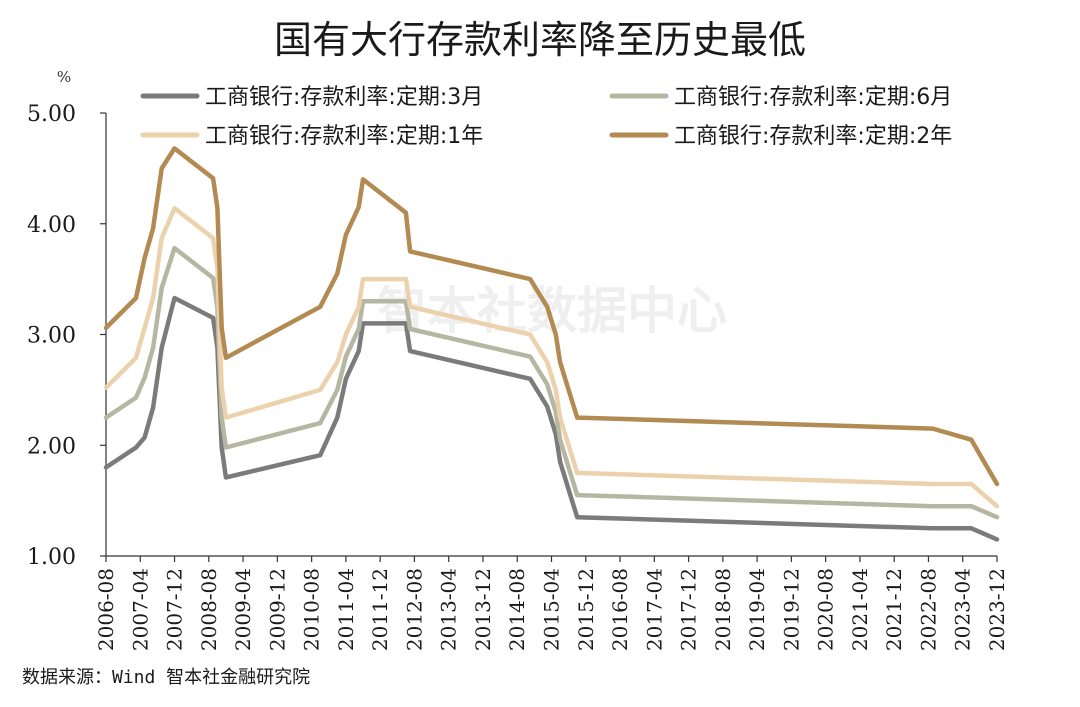  I want to click on x-tick-label: 2019-04, so click(757, 609).